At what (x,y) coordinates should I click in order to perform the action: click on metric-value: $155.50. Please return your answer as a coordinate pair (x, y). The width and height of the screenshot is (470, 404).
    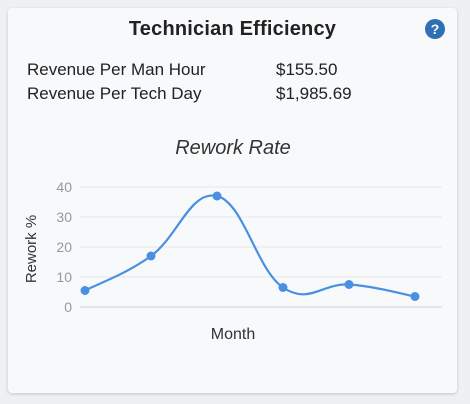
    Looking at the image, I should click on (307, 69).